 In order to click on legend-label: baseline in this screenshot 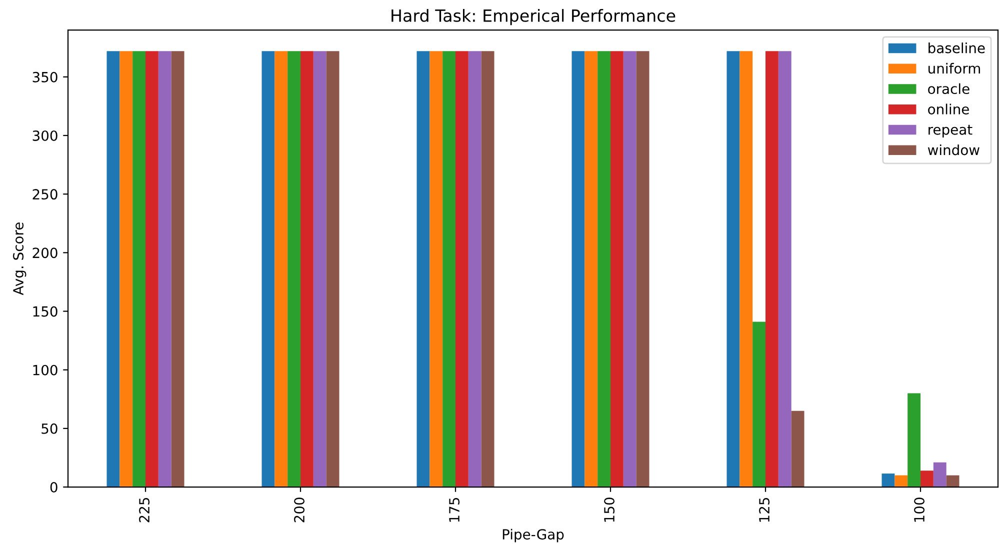, I will do `click(956, 48)`.